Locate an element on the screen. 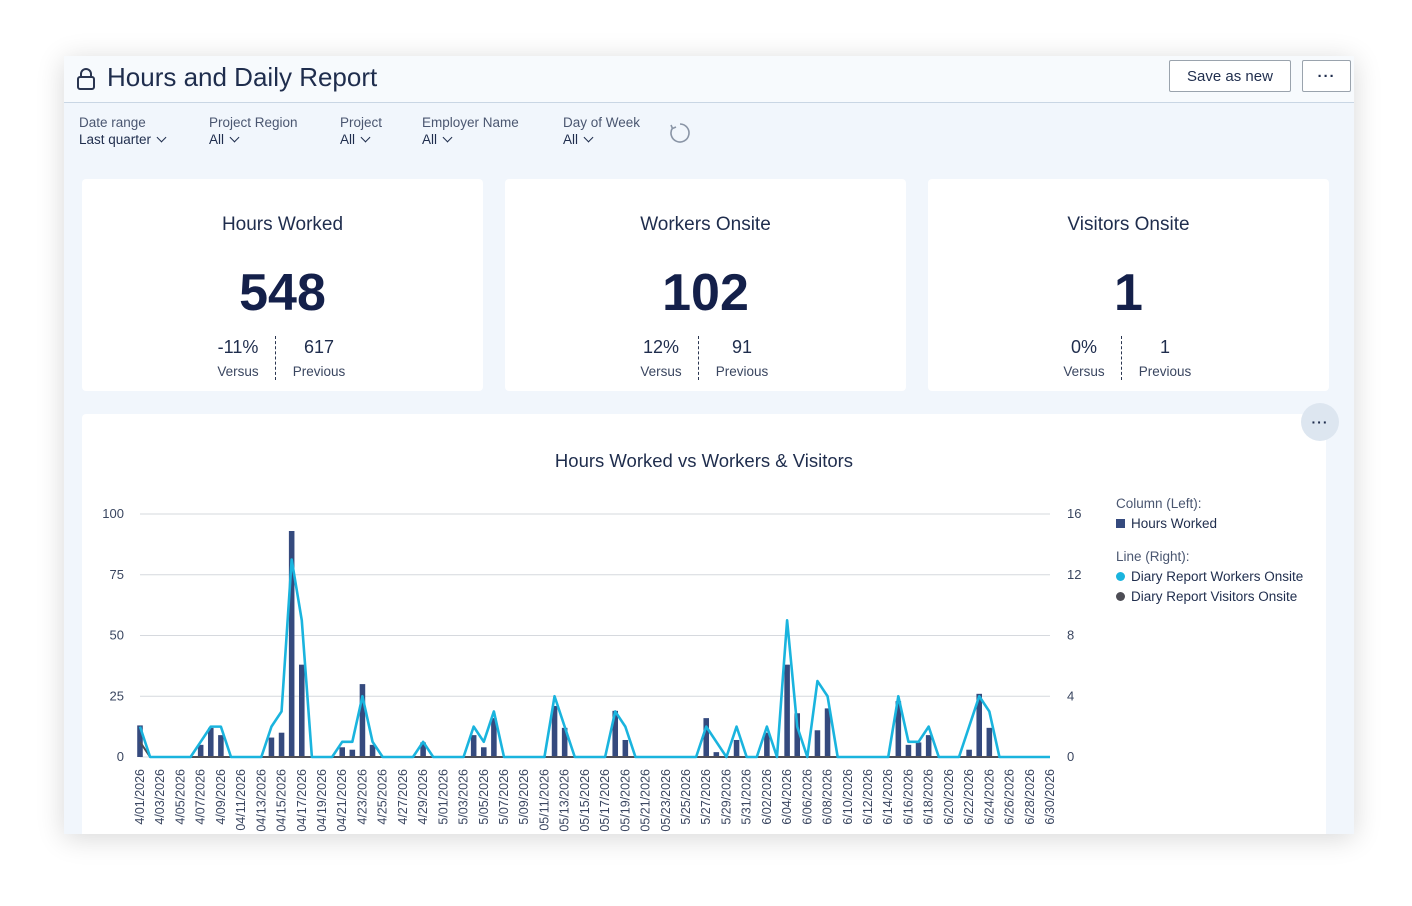 This screenshot has width=1412, height=906. x-tick-label: 6/06/2026 is located at coordinates (807, 797).